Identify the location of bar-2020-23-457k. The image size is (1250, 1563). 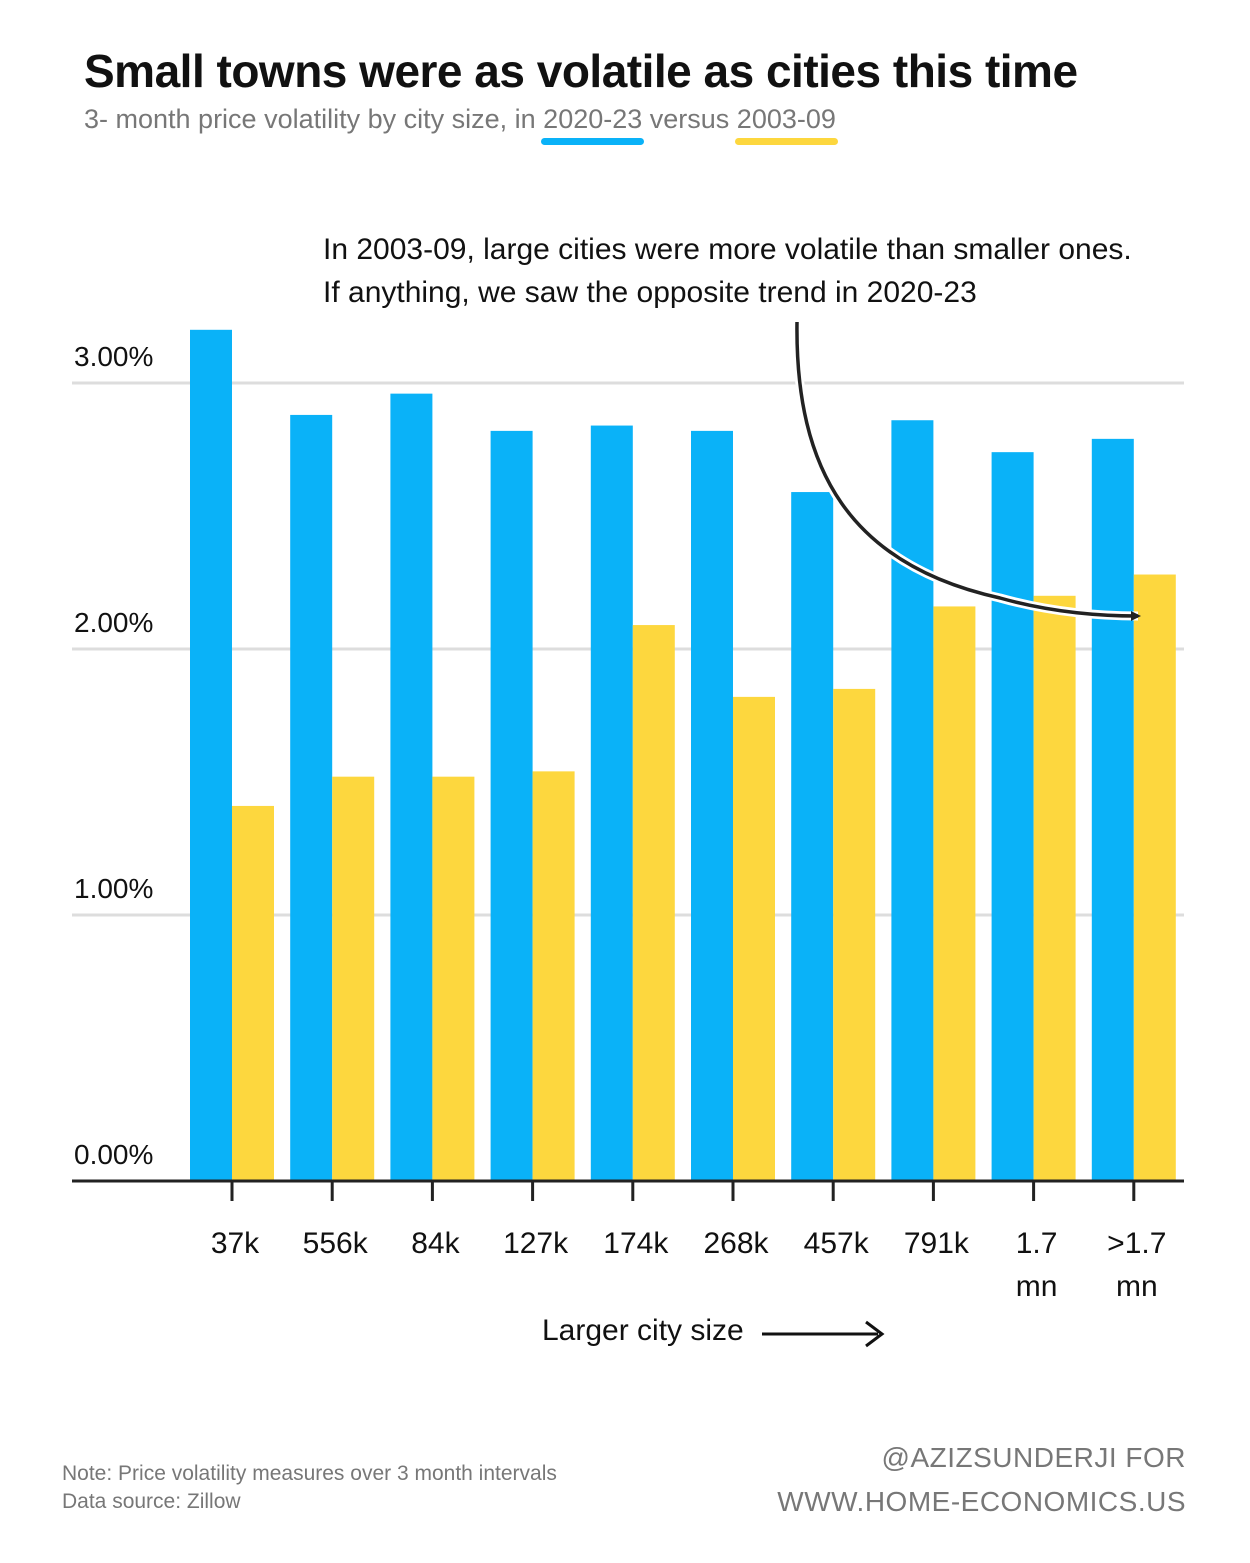
(812, 836).